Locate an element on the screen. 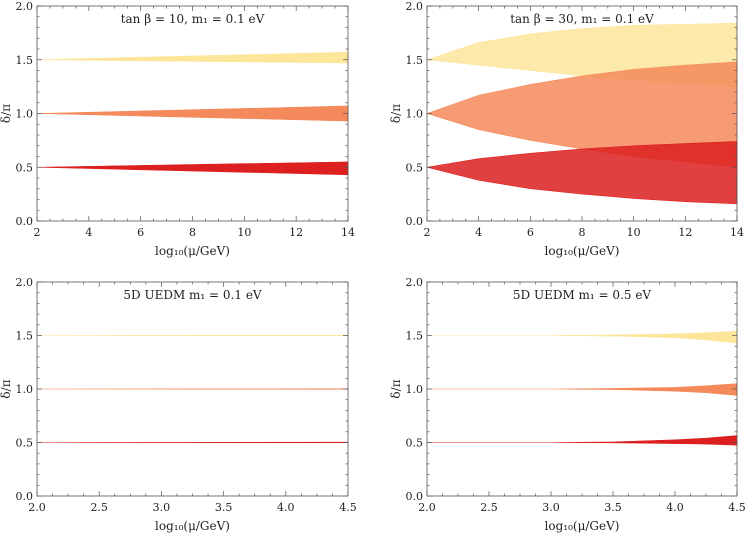  panel-title: 5D UEDM m₁ = 0.1 eV is located at coordinates (192, 295).